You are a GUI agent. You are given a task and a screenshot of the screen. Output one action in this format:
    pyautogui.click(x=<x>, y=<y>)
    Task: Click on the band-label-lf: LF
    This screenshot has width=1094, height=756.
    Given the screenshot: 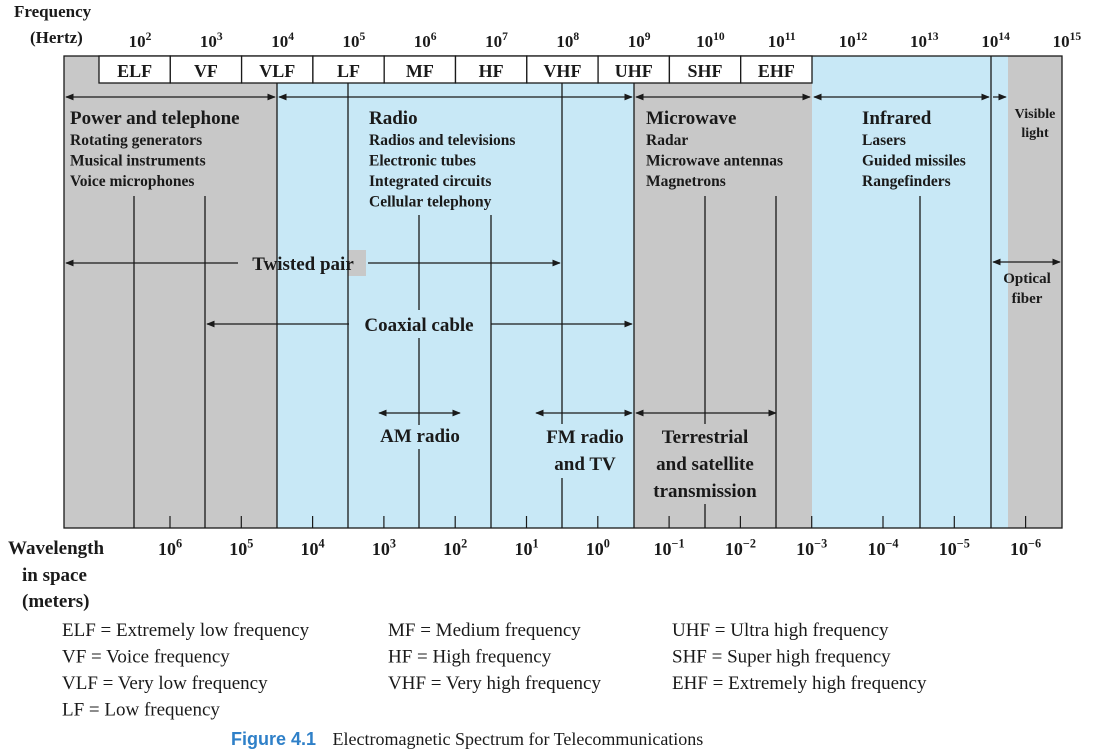 What is the action you would take?
    pyautogui.click(x=348, y=71)
    